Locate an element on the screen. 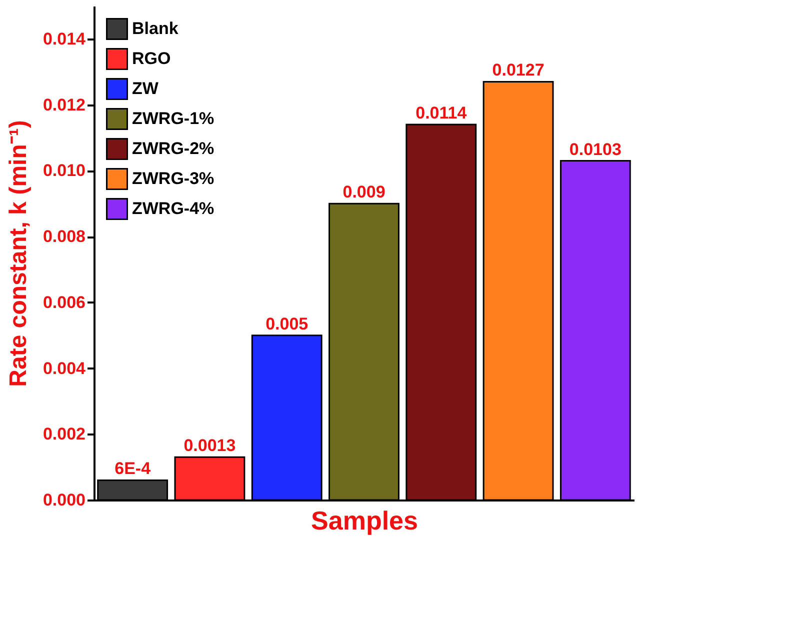 This screenshot has width=787, height=623. legend-label: ZWRG-1% is located at coordinates (173, 118).